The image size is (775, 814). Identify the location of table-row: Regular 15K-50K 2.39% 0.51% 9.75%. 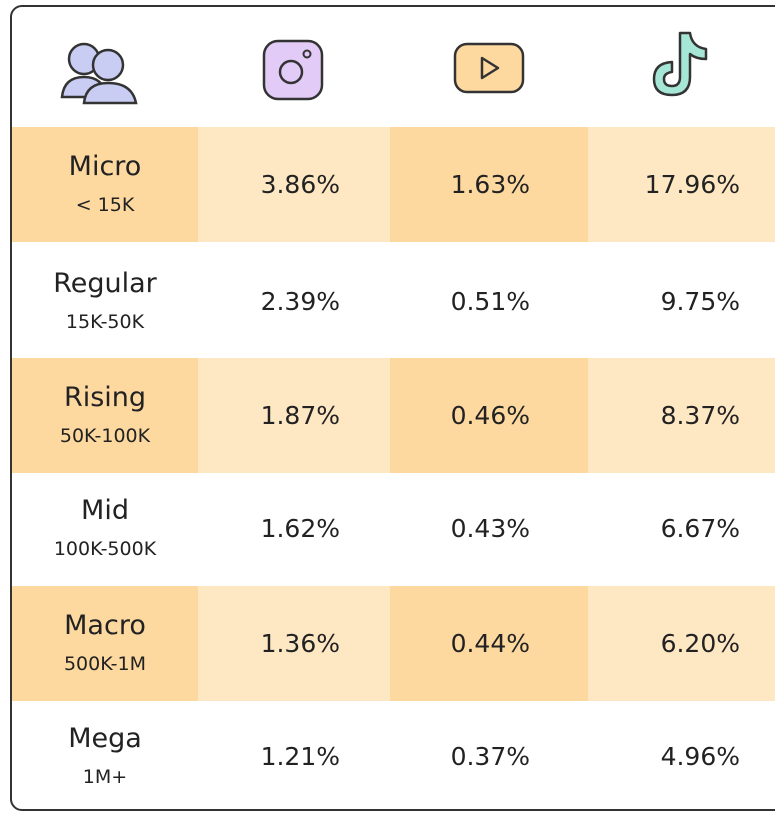
(393, 301).